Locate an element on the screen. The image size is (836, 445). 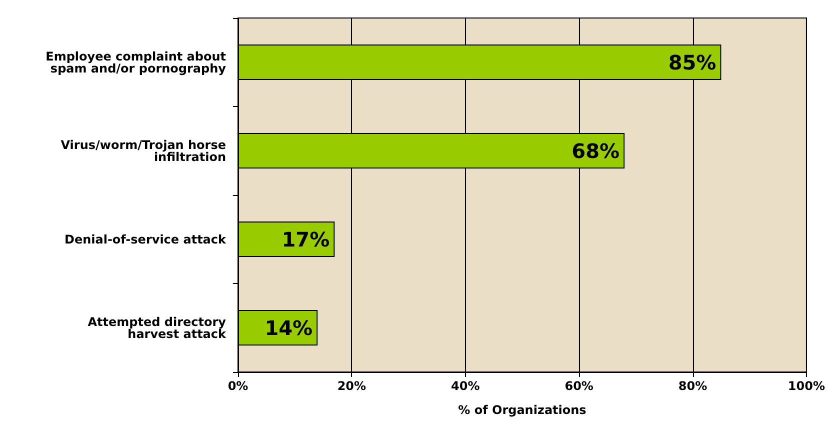
x-tick-label: 80% is located at coordinates (693, 386).